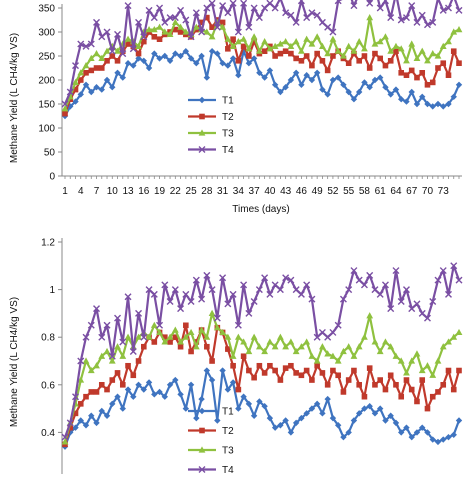 Image resolution: width=474 pixels, height=479 pixels. Describe the element at coordinates (365, 191) in the screenshot. I see `top-x-tick-label: 58` at that location.